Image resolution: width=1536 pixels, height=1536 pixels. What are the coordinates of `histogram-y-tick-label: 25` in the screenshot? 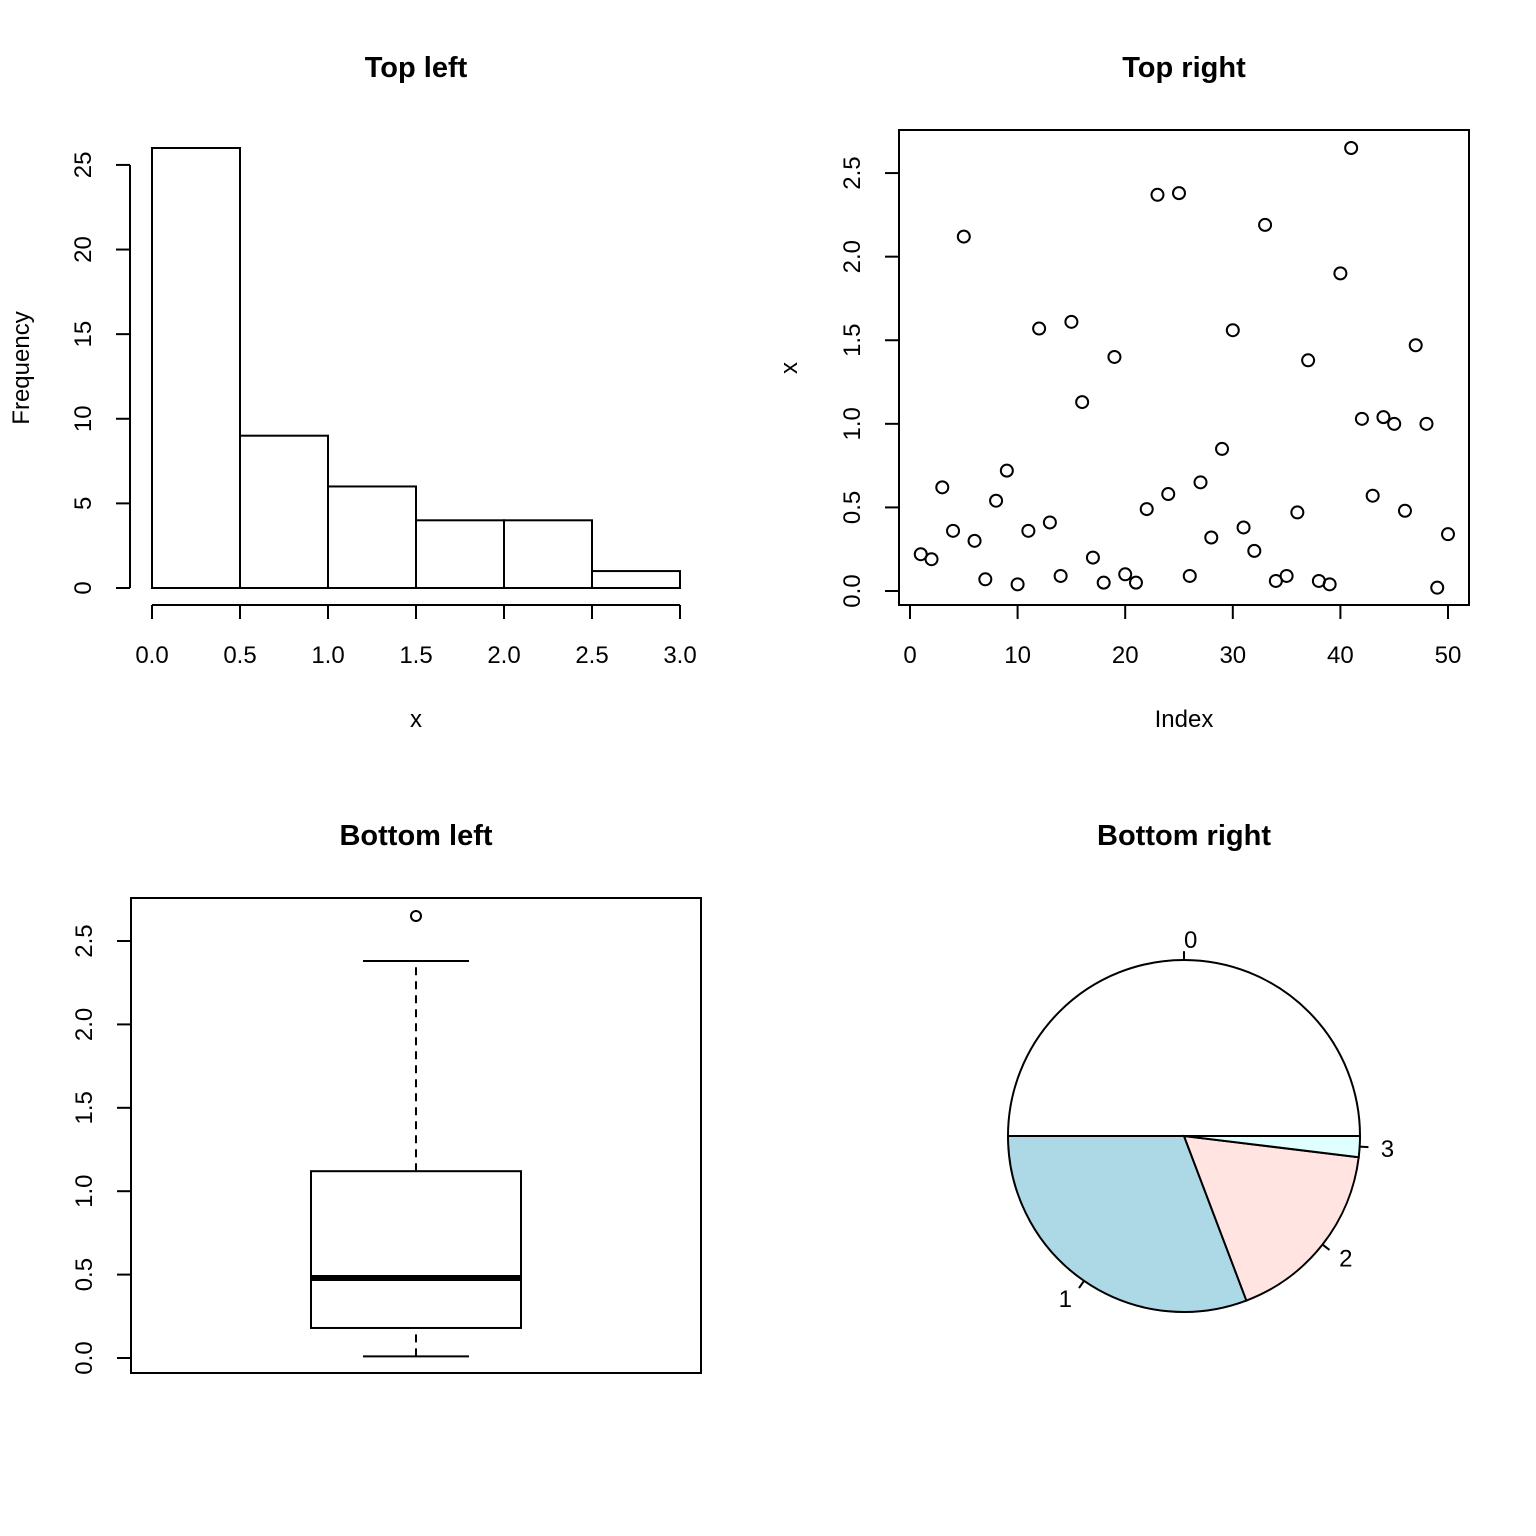 It's located at (83, 165).